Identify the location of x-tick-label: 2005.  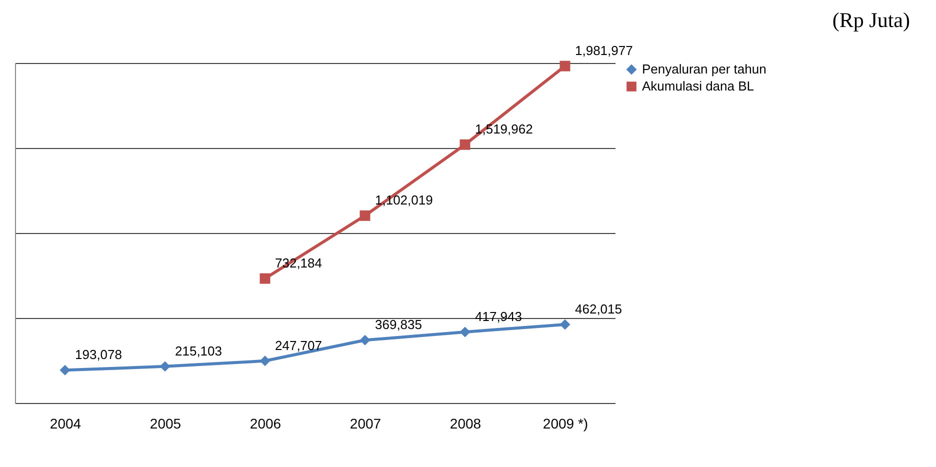
(166, 424).